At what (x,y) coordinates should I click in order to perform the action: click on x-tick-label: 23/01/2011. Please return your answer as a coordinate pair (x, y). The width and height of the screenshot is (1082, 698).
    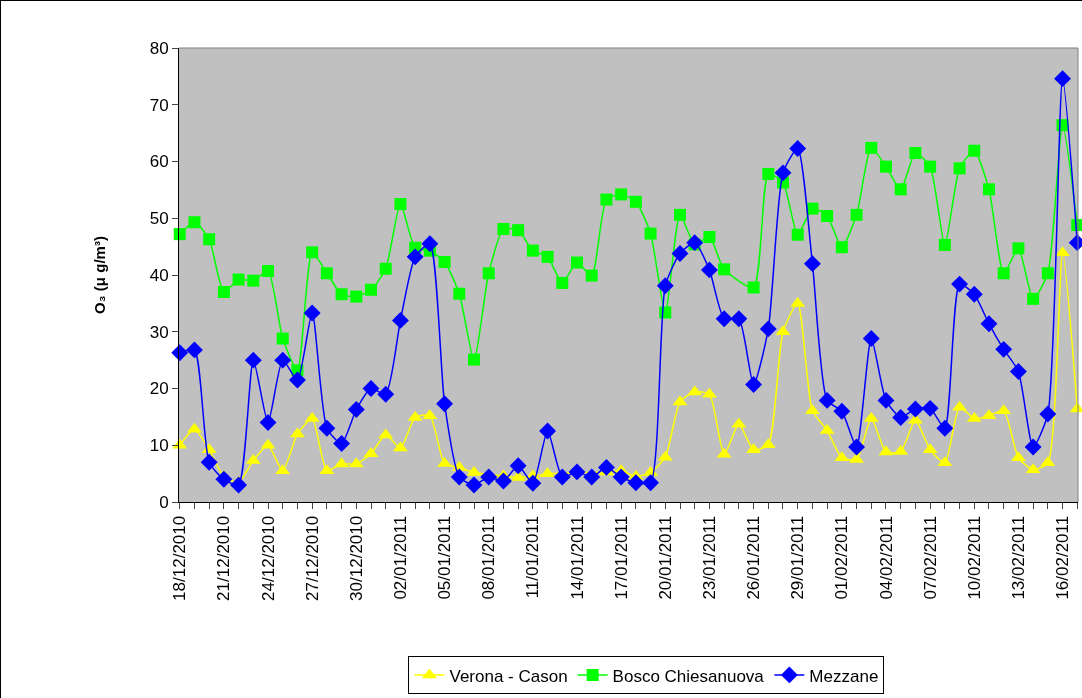
    Looking at the image, I should click on (709, 557).